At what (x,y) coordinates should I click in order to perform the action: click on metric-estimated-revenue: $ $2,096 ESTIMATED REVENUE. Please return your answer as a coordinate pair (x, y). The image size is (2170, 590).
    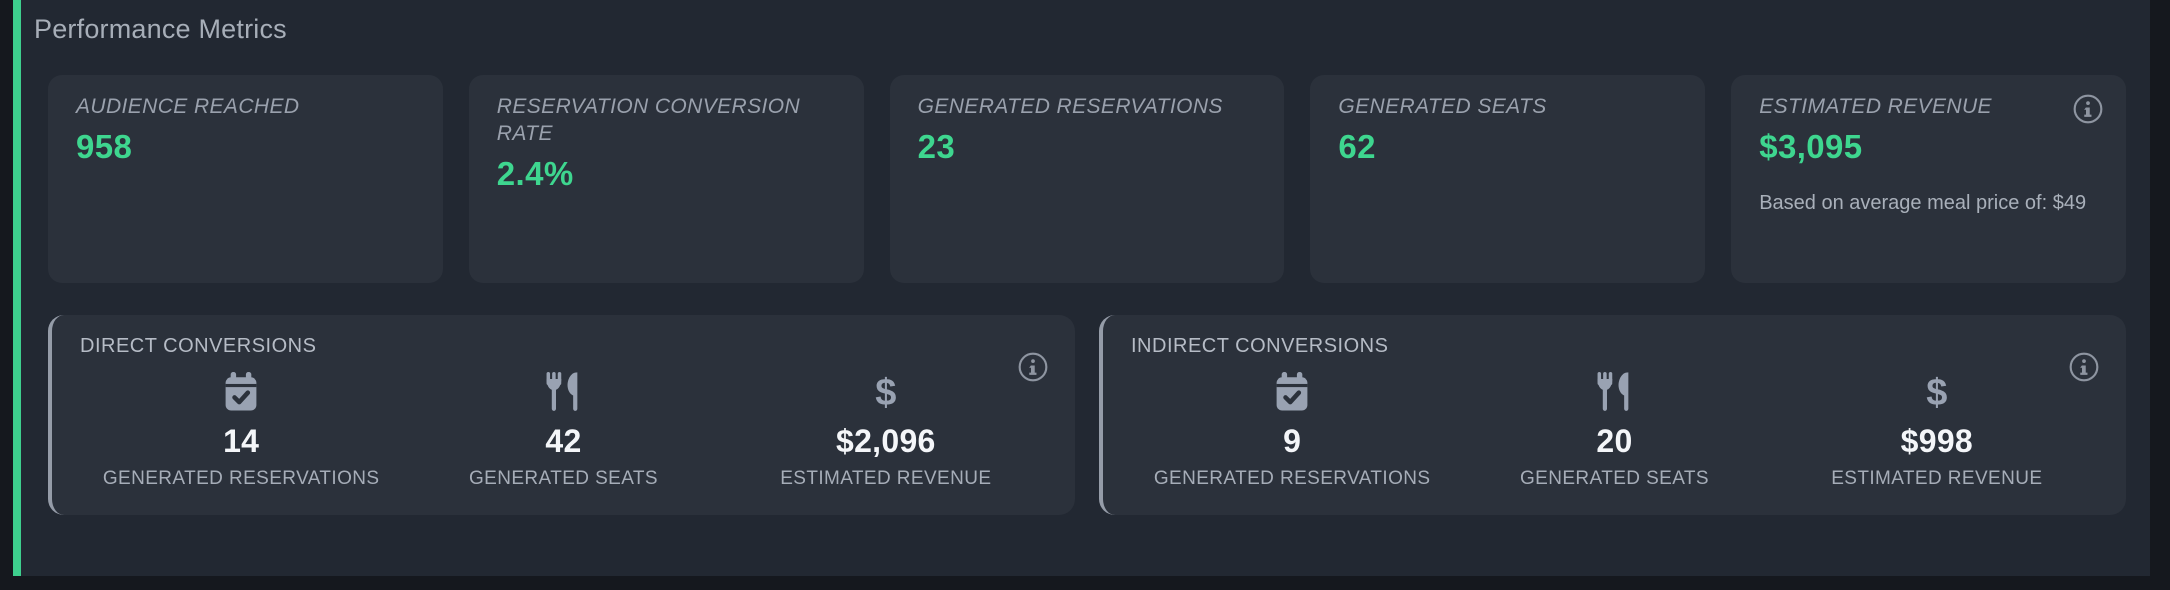
    Looking at the image, I should click on (886, 429).